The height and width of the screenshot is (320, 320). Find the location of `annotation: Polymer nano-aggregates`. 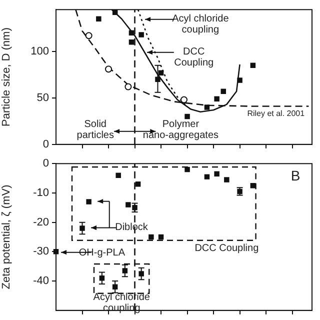

annotation: Polymer nano-aggregates is located at coordinates (180, 129).